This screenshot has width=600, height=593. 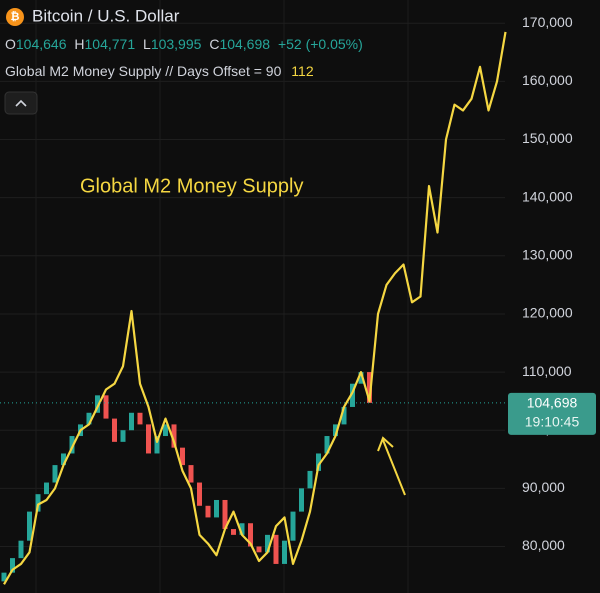 I want to click on price-tag-time: 19:10:45, so click(x=552, y=422).